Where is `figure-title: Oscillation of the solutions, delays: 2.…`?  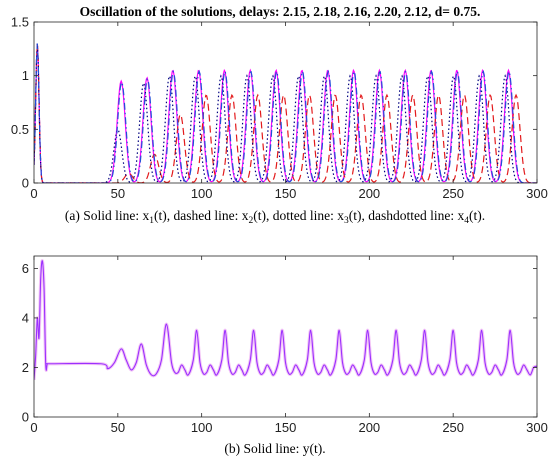
figure-title: Oscillation of the solutions, delays: 2.… is located at coordinates (280, 11).